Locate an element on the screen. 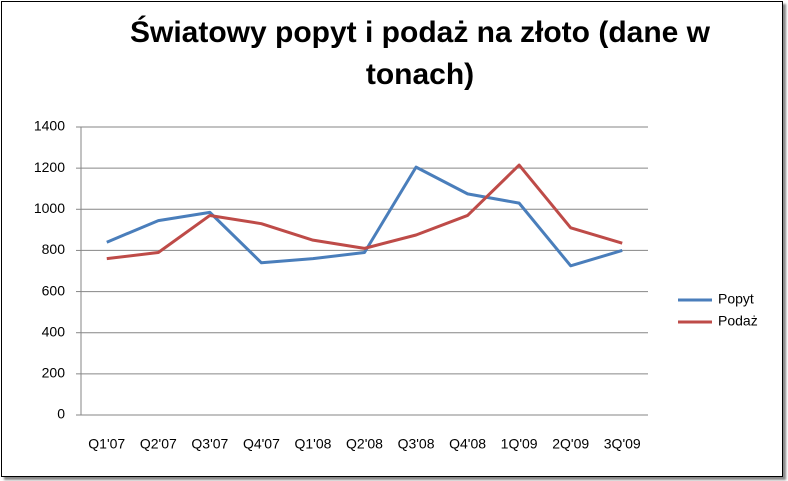 The width and height of the screenshot is (788, 481). y-tick-label: 200 is located at coordinates (54, 373).